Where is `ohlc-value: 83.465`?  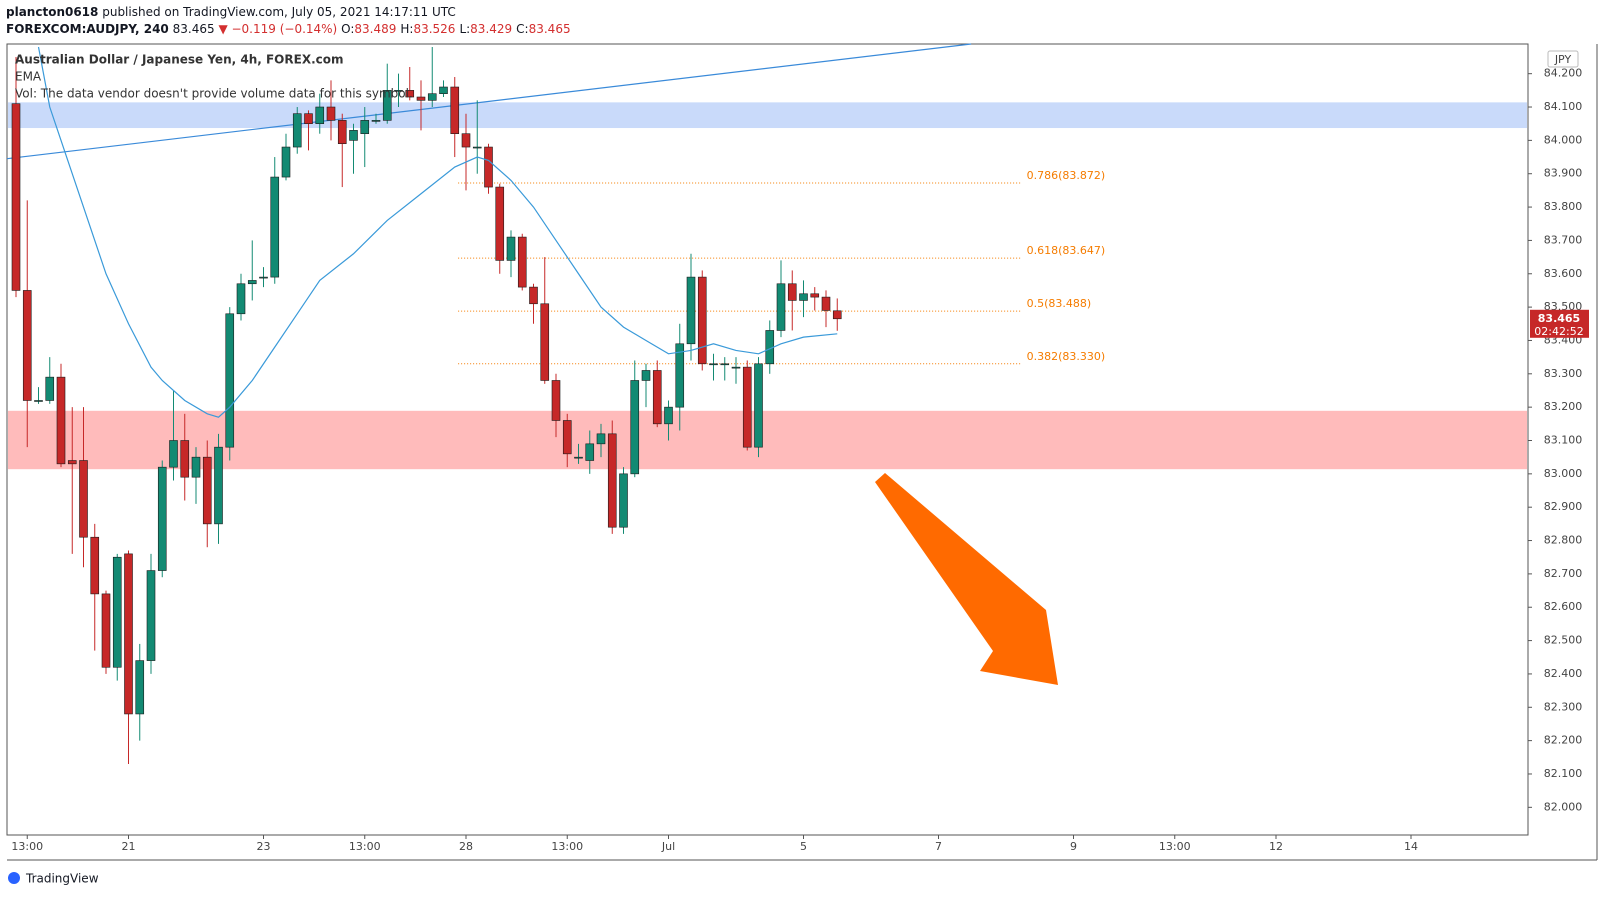 ohlc-value: 83.465 is located at coordinates (549, 29).